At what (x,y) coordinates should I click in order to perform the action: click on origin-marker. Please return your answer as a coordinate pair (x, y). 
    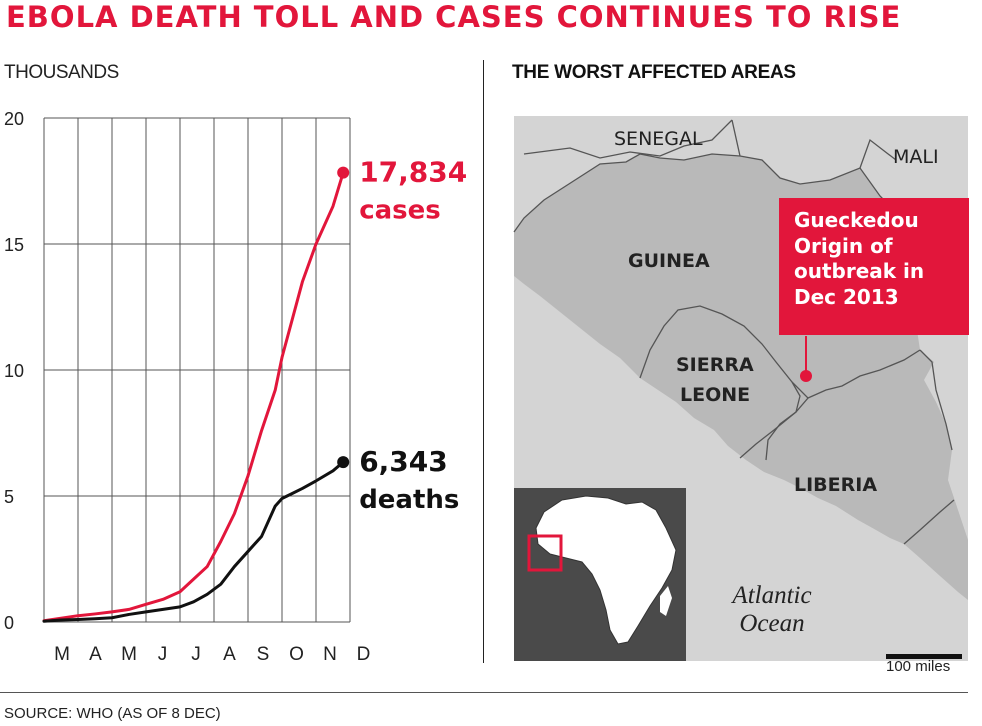
    Looking at the image, I should click on (806, 376).